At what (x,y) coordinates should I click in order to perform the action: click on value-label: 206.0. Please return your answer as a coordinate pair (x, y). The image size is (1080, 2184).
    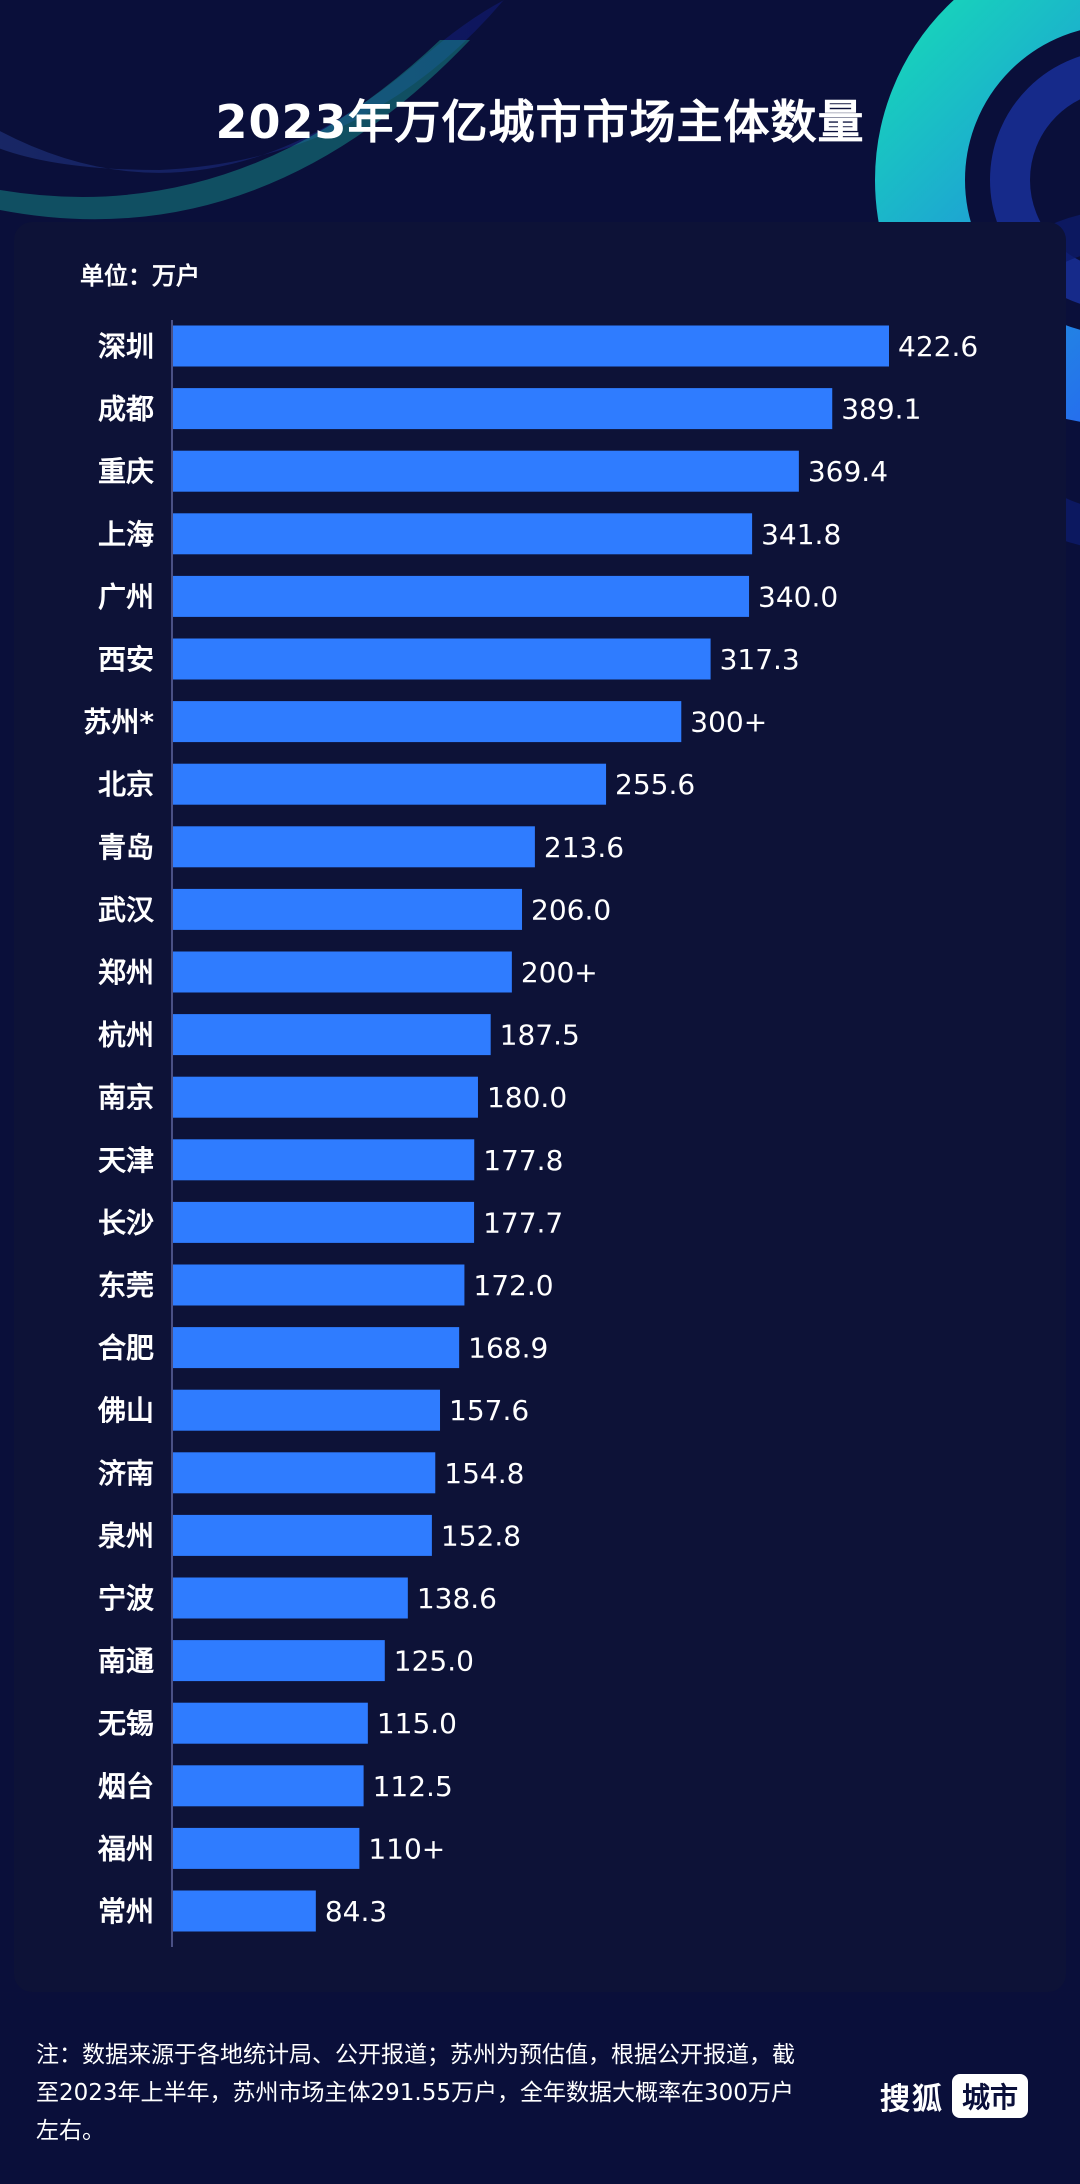
    Looking at the image, I should click on (571, 909).